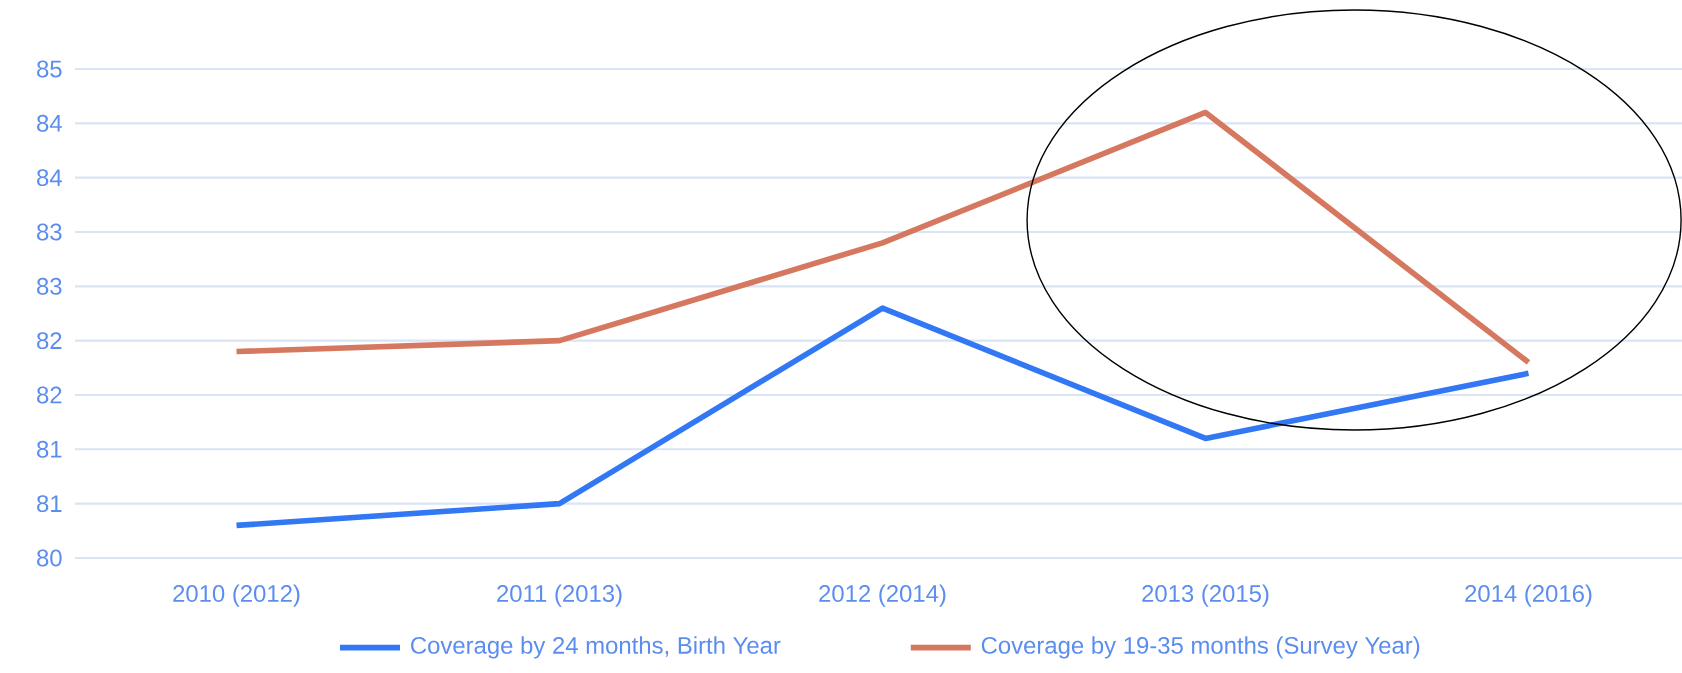 This screenshot has width=1682, height=673. What do you see at coordinates (1205, 595) in the screenshot?
I see `x-tick-label: 2013 (2015)` at bounding box center [1205, 595].